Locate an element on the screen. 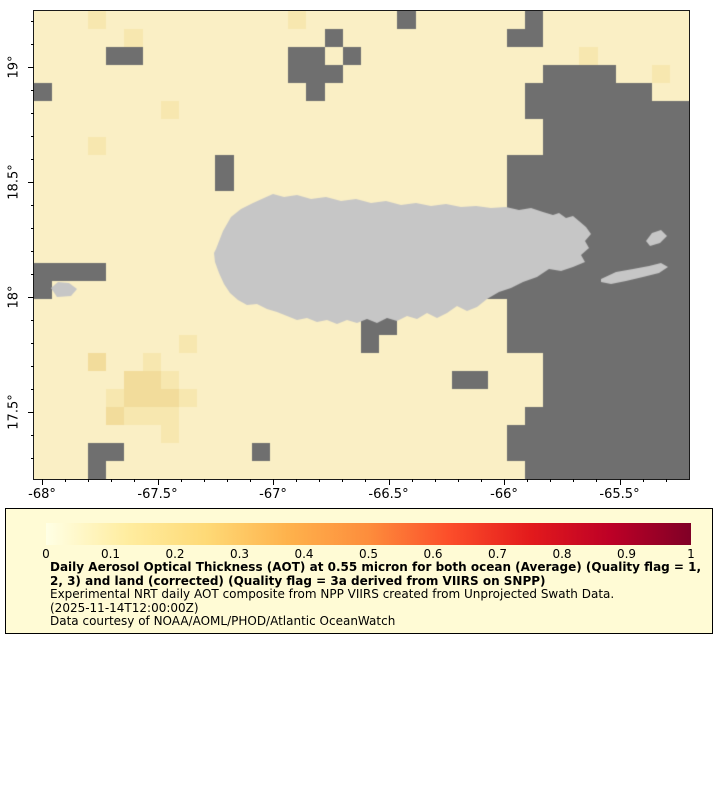  colorbar-tick-label: 0.7 is located at coordinates (497, 554).